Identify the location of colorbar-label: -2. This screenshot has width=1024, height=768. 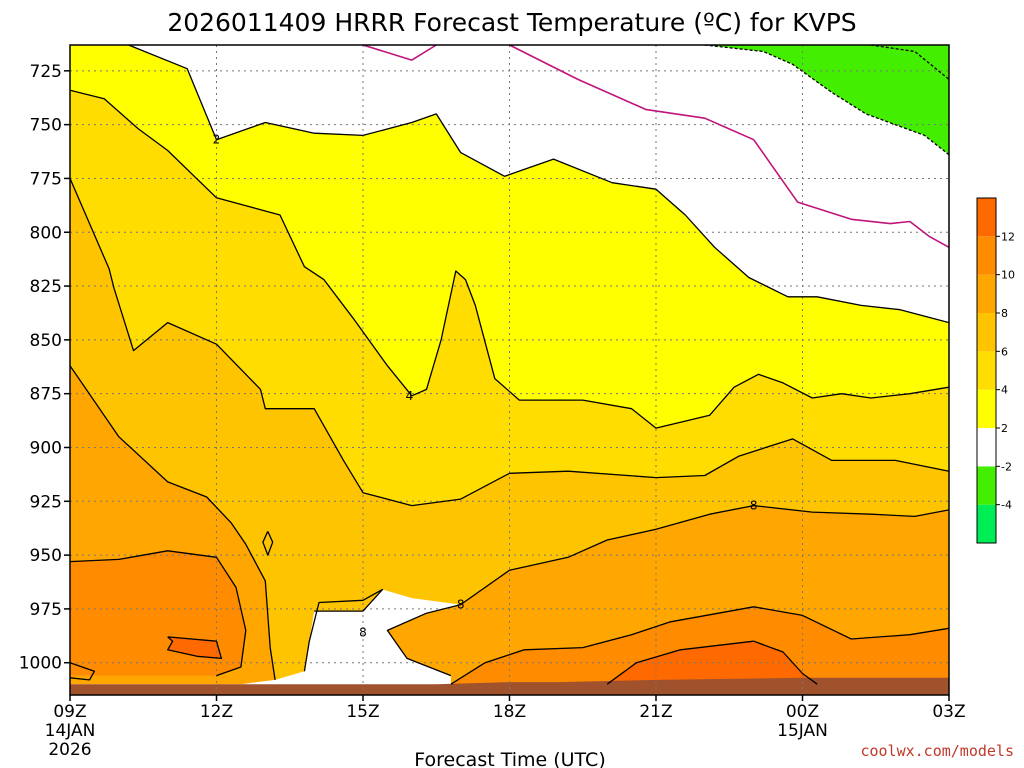
(1006, 466).